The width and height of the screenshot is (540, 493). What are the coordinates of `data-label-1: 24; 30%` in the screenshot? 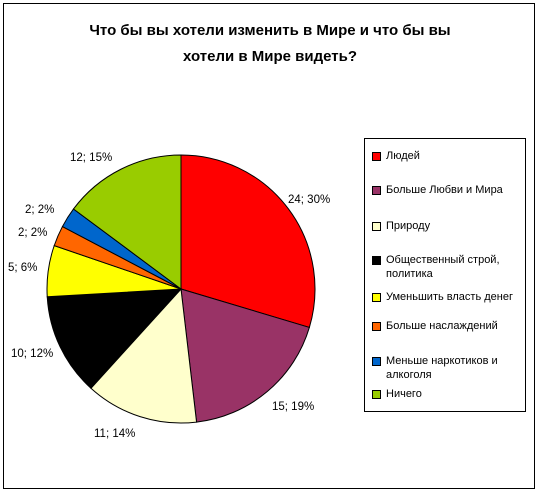 It's located at (309, 200).